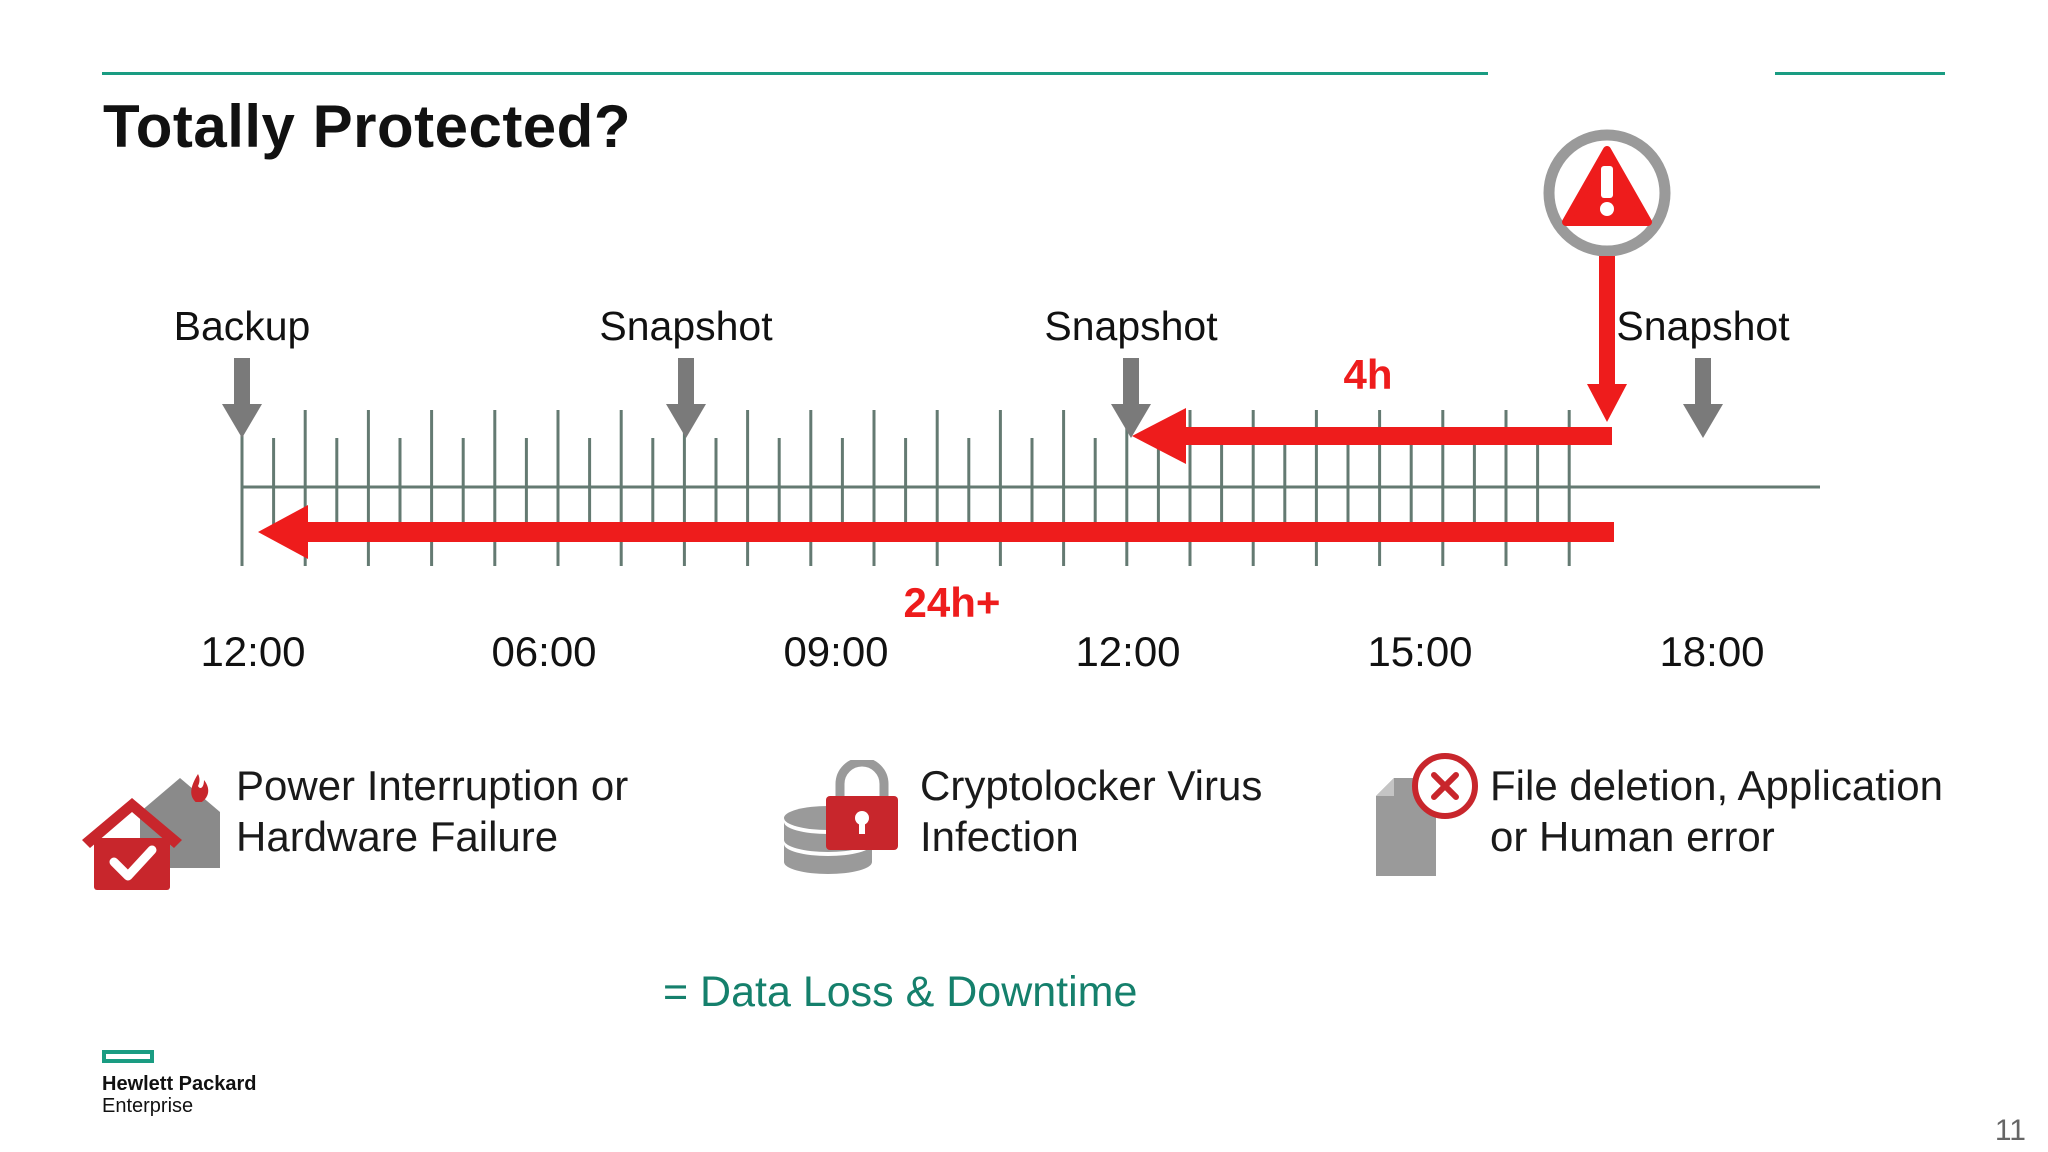 This screenshot has height=1152, width=2048. What do you see at coordinates (1711, 651) in the screenshot?
I see `time-label-6: 18:00` at bounding box center [1711, 651].